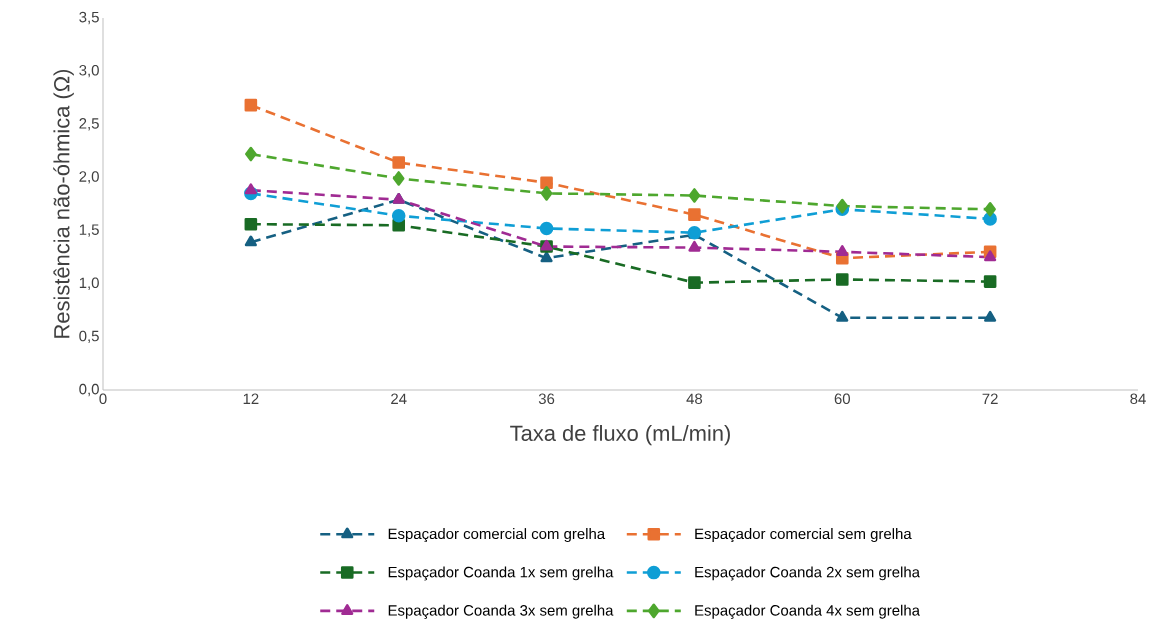 The width and height of the screenshot is (1158, 641). I want to click on x-tick-label: 36, so click(546, 399).